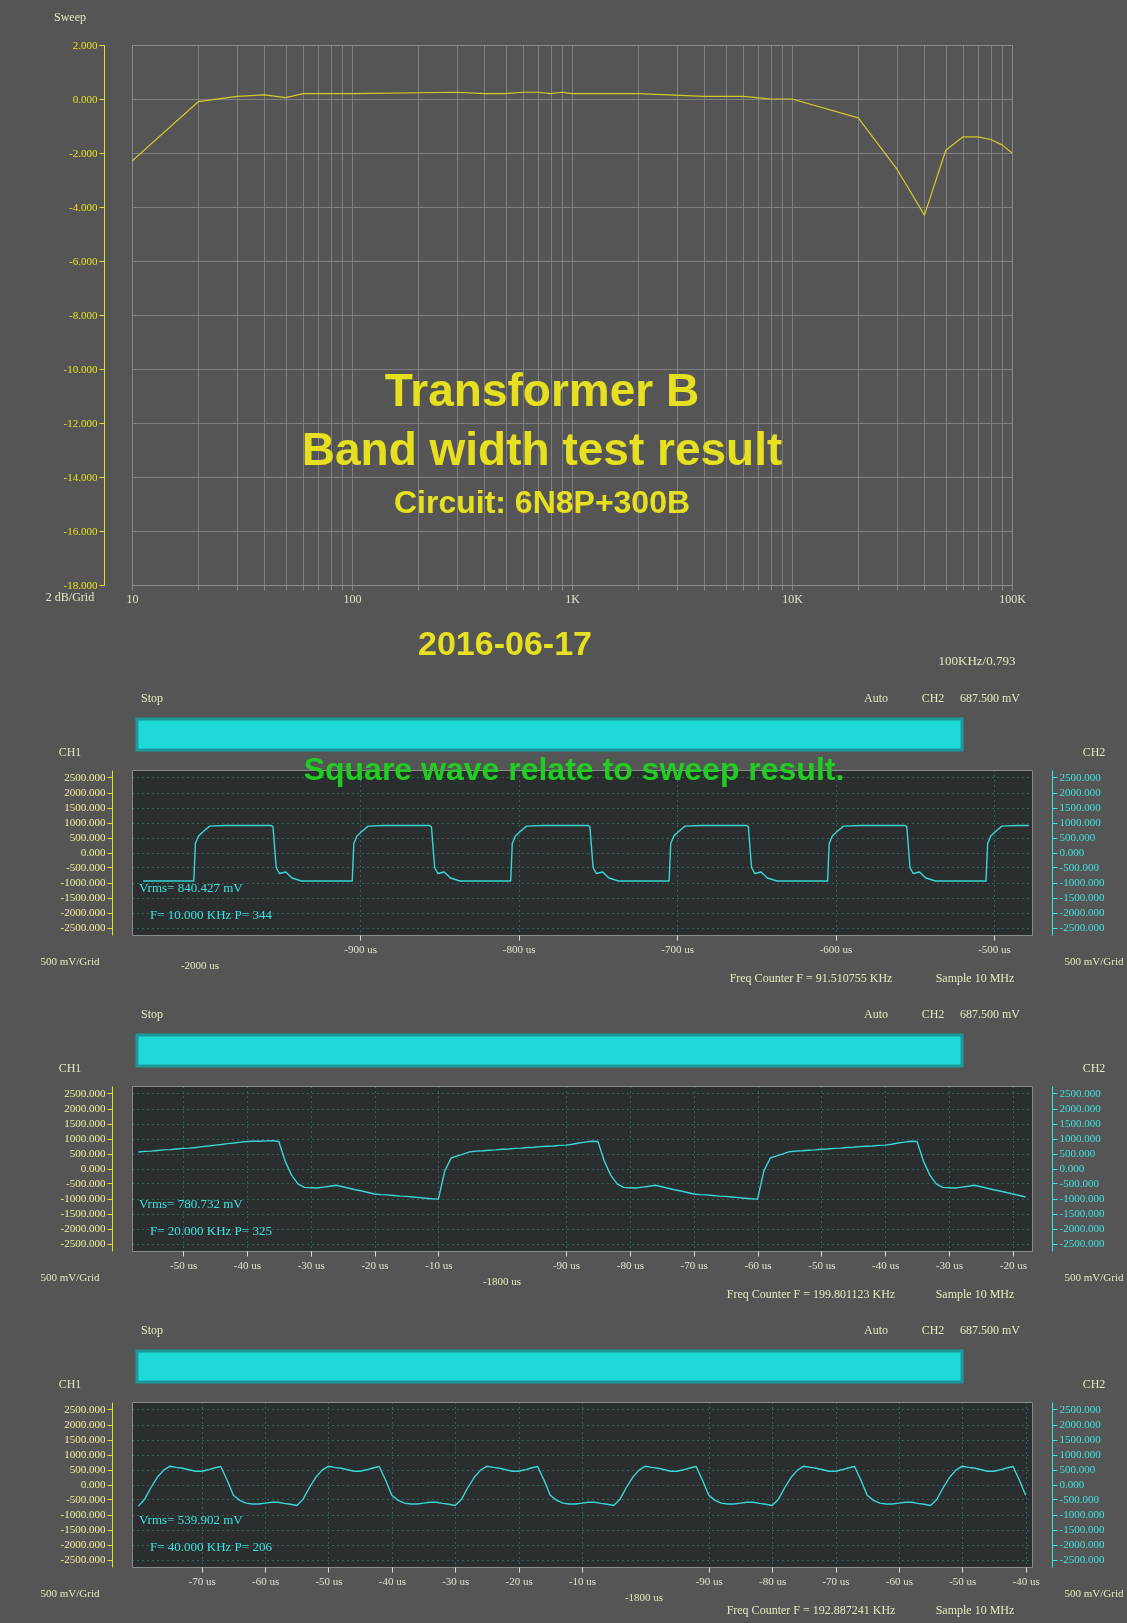 Image resolution: width=1127 pixels, height=1623 pixels. Describe the element at coordinates (1077, 837) in the screenshot. I see `y2-tick-label: 500.000` at that location.